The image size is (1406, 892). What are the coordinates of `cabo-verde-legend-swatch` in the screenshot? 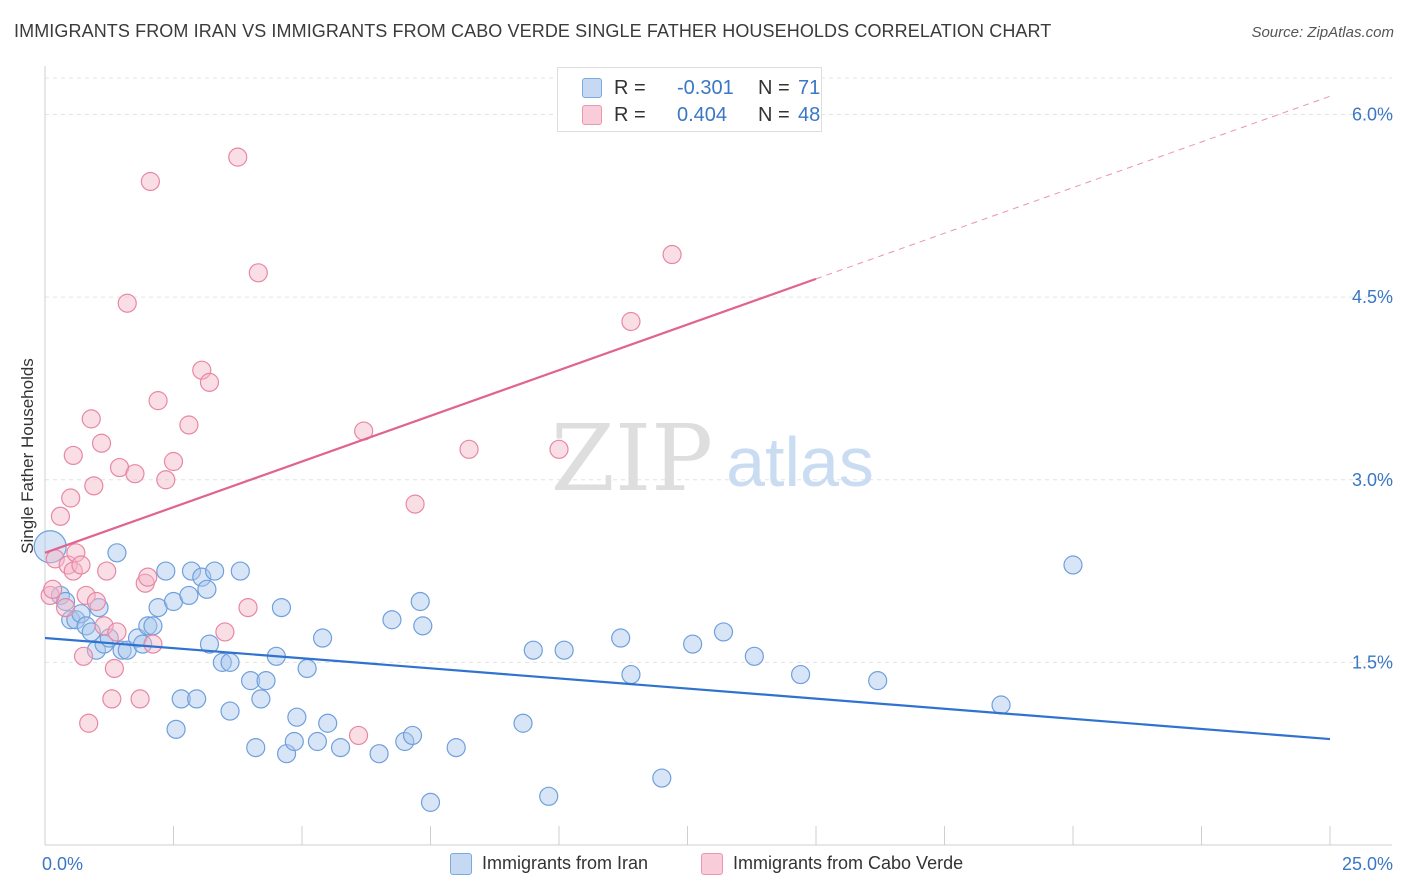 It's located at (712, 864).